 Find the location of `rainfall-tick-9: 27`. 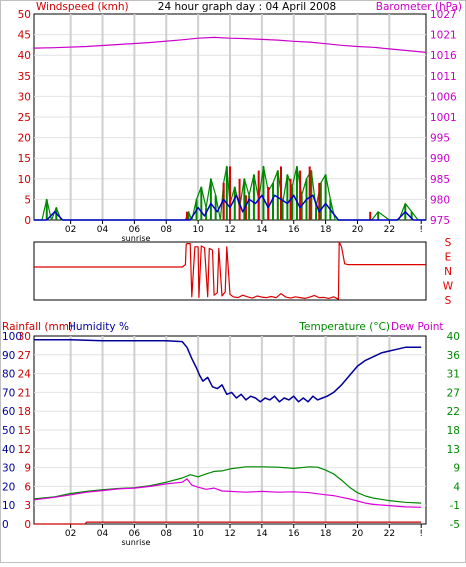

rainfall-tick-9: 27 is located at coordinates (24, 356).